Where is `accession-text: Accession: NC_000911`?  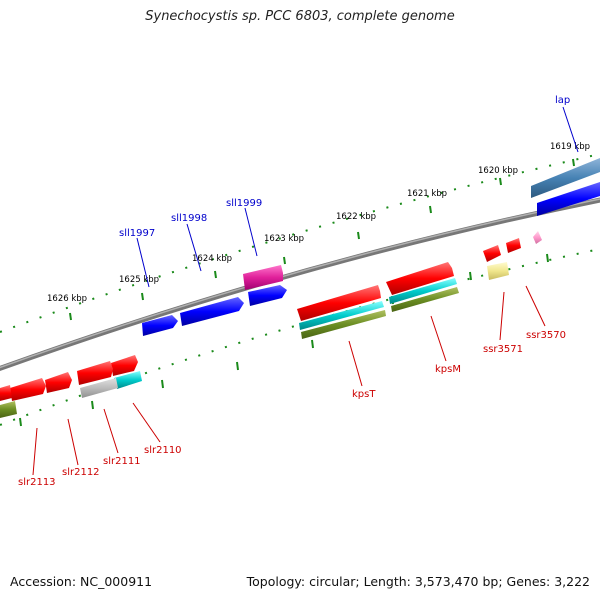
accession-text: Accession: NC_000911 is located at coordinates (81, 581).